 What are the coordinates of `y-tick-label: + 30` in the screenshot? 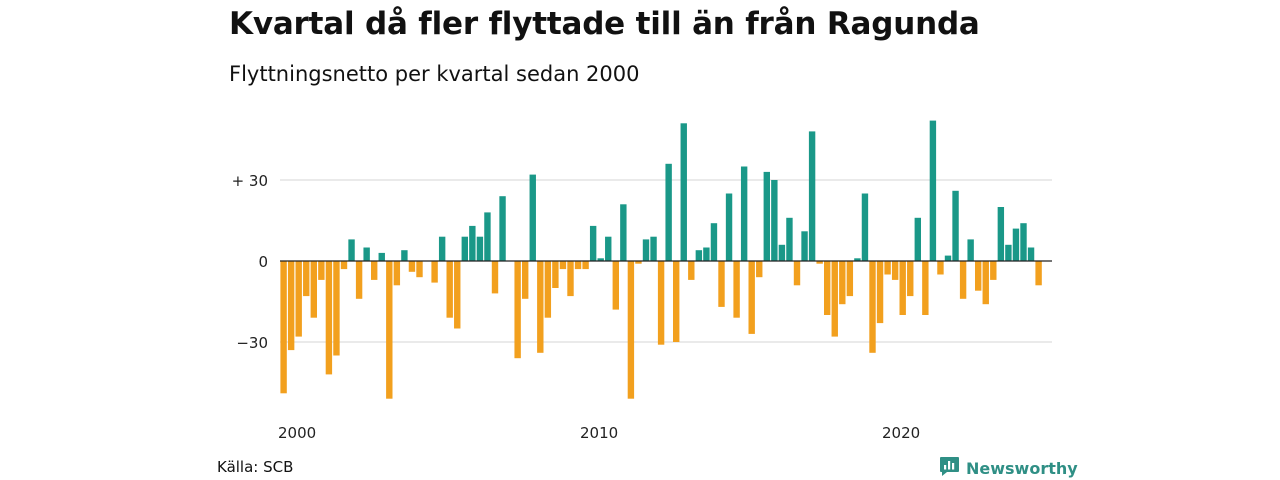 It's located at (250, 181).